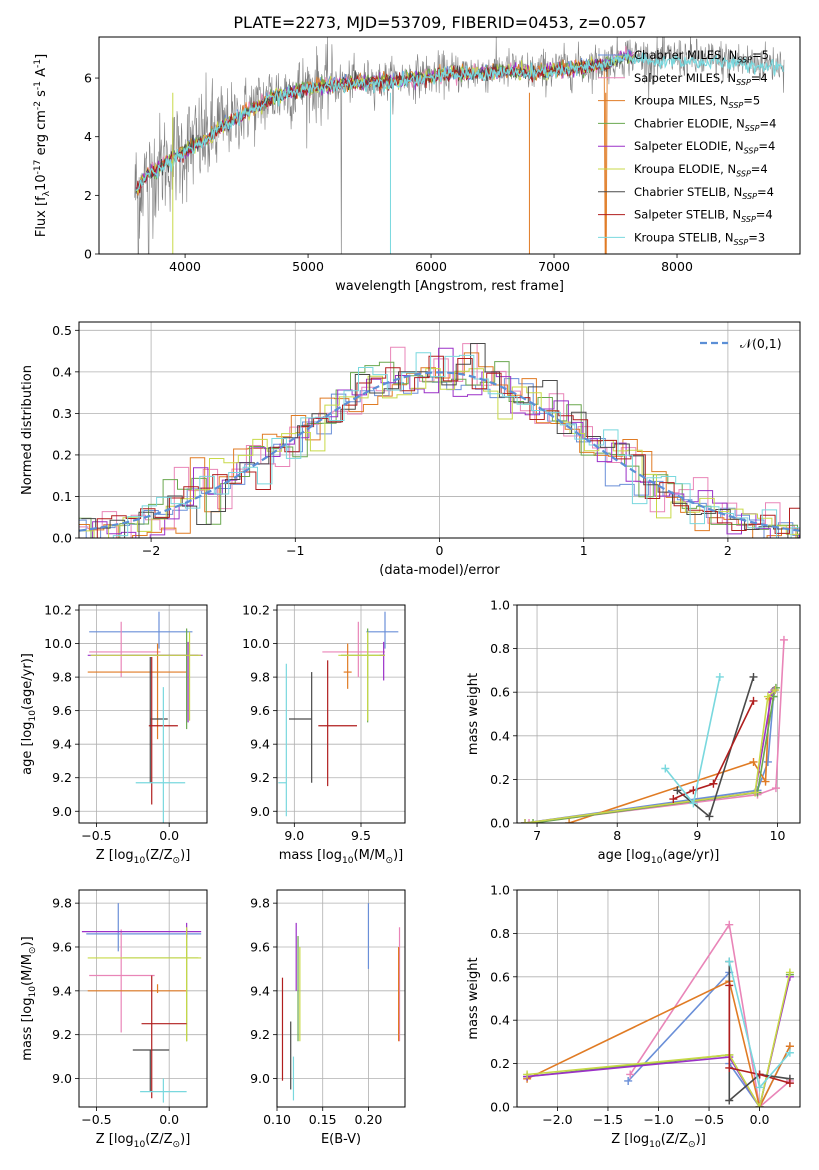  I want to click on x-tick-label: 9.5, so click(361, 835).